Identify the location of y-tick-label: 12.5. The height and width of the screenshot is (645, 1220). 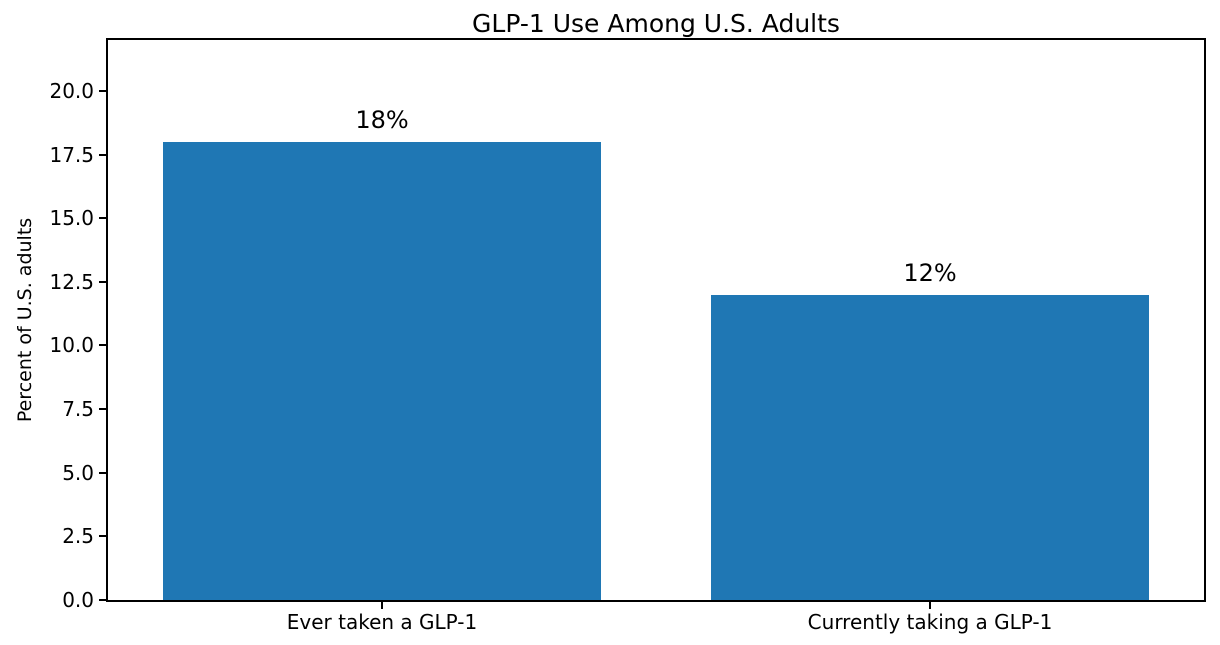
(71, 281).